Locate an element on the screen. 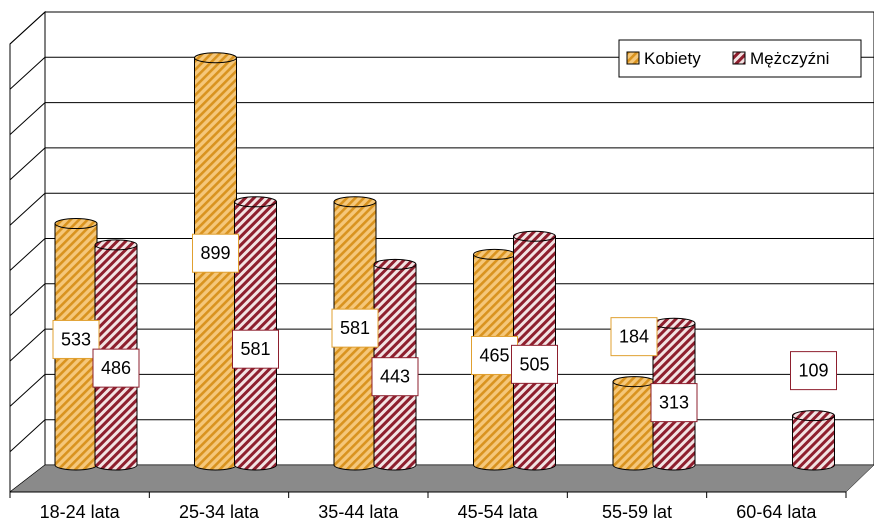 The height and width of the screenshot is (524, 874). data-label: 465 is located at coordinates (494, 355).